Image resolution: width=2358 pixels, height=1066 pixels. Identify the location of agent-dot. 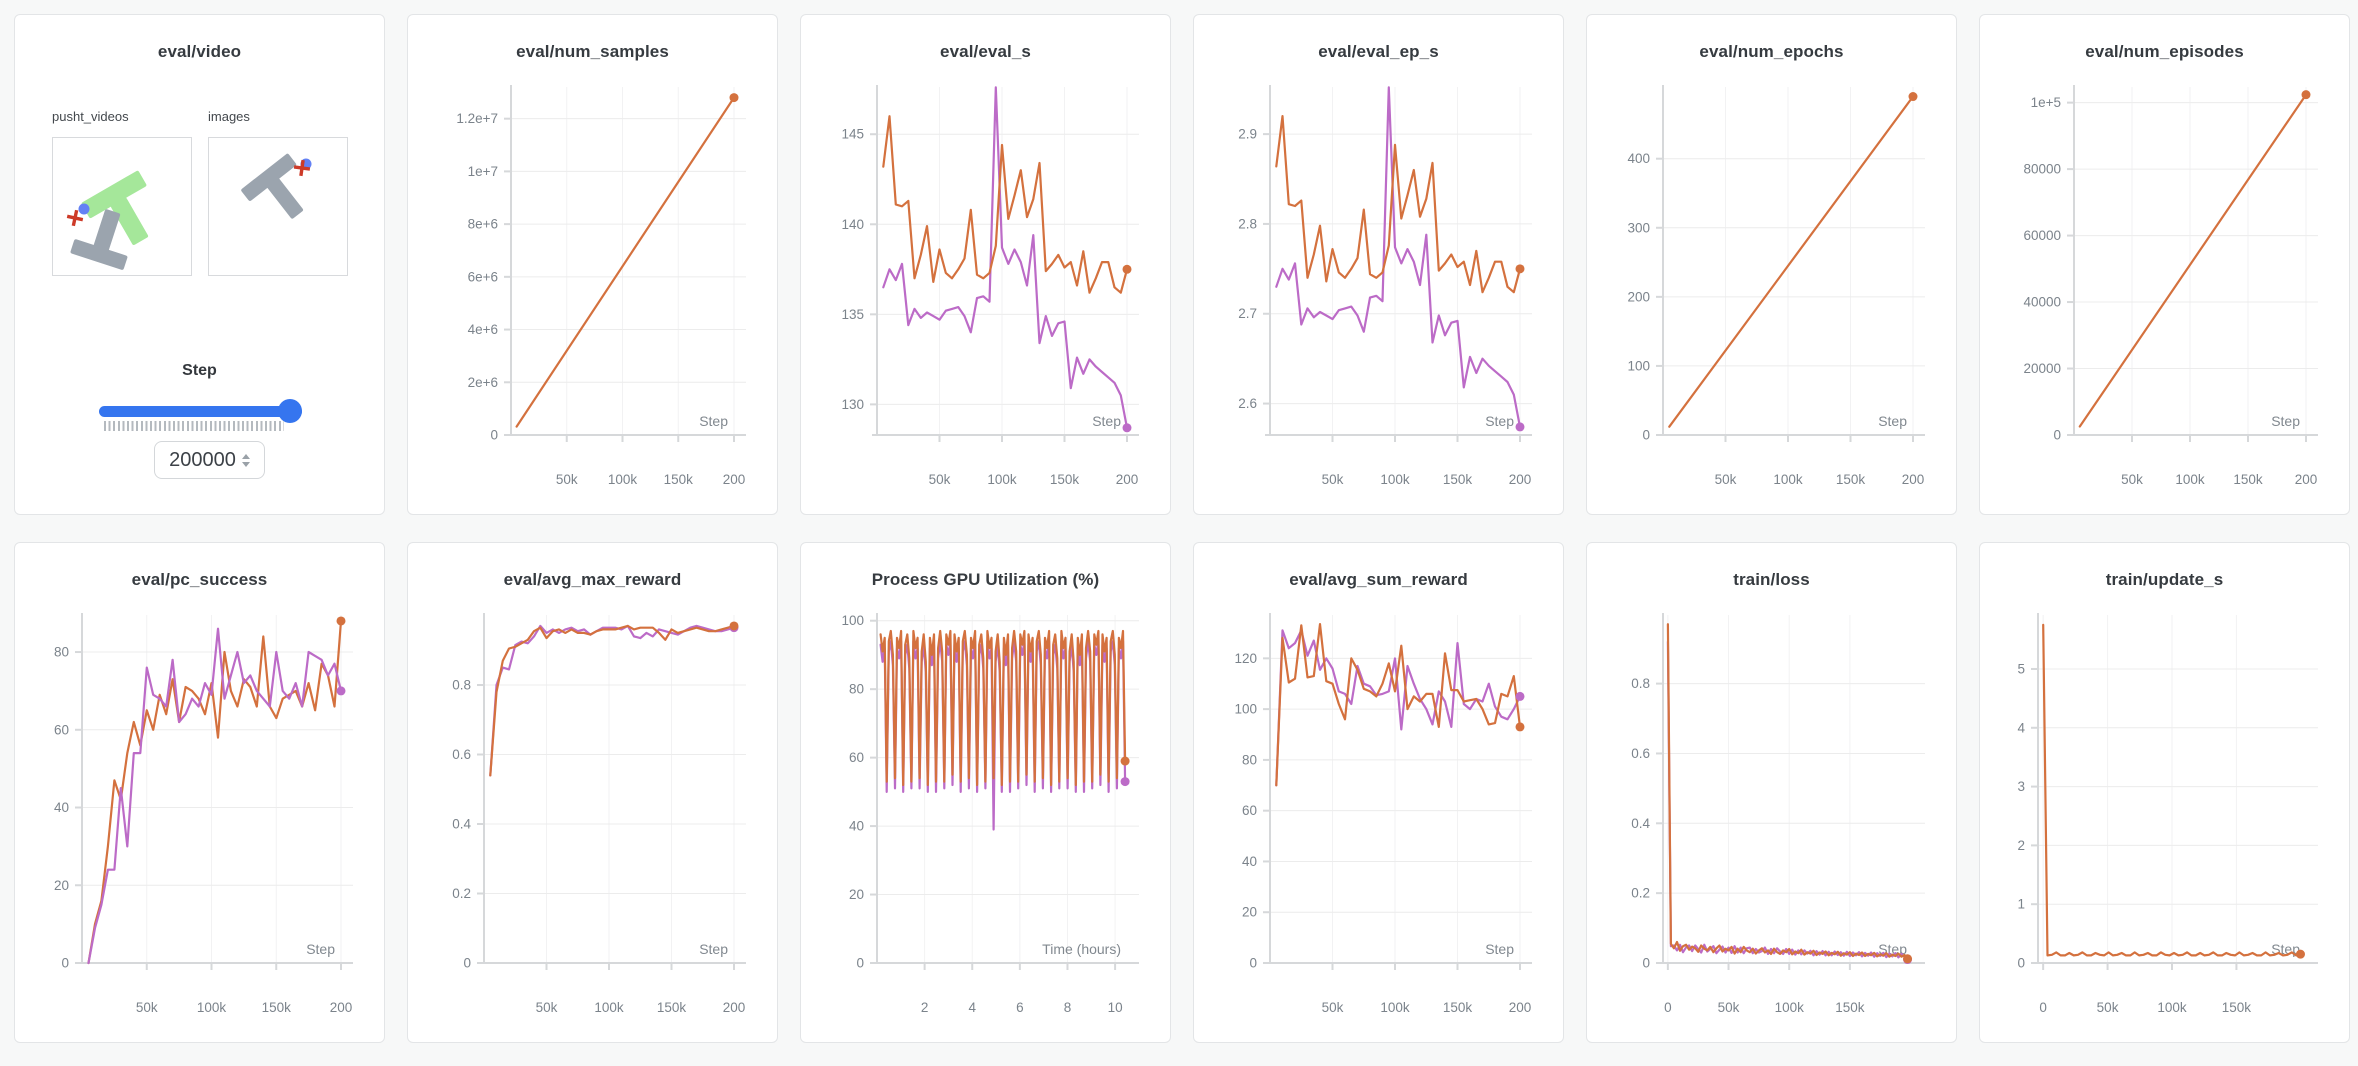
(84, 209).